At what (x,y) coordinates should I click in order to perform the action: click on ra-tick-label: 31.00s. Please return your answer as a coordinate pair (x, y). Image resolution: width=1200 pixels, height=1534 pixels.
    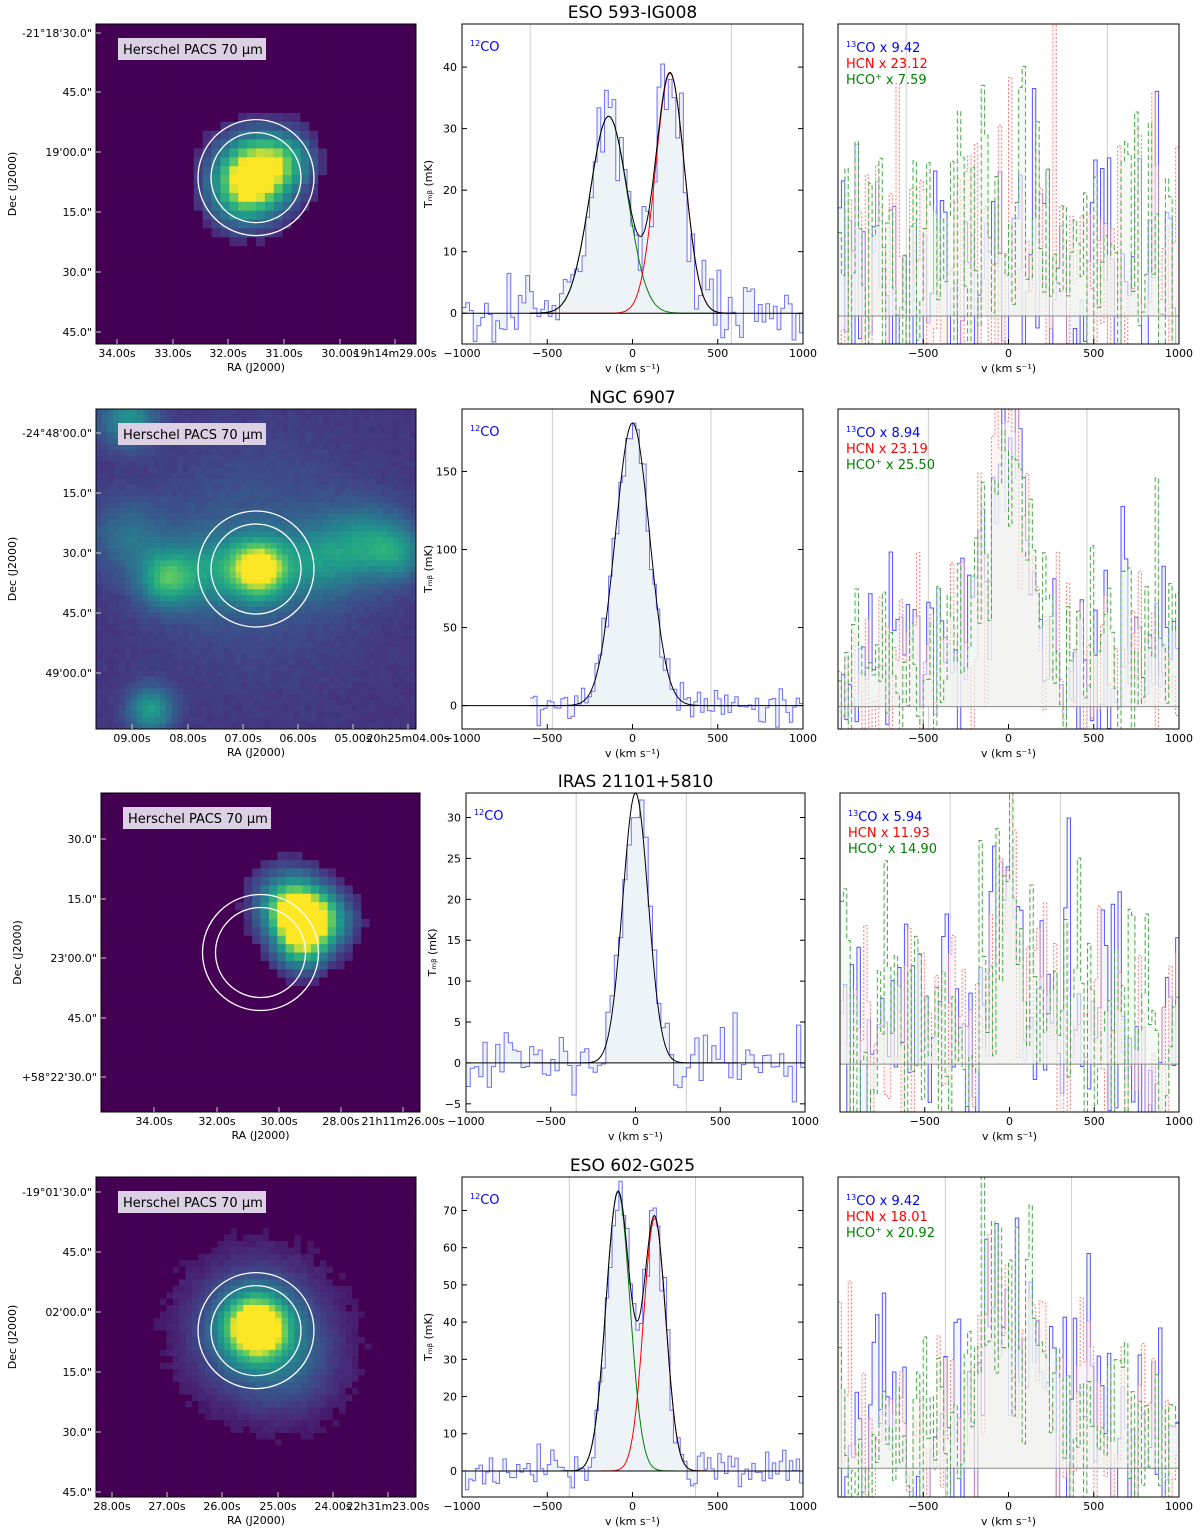
    Looking at the image, I should click on (283, 353).